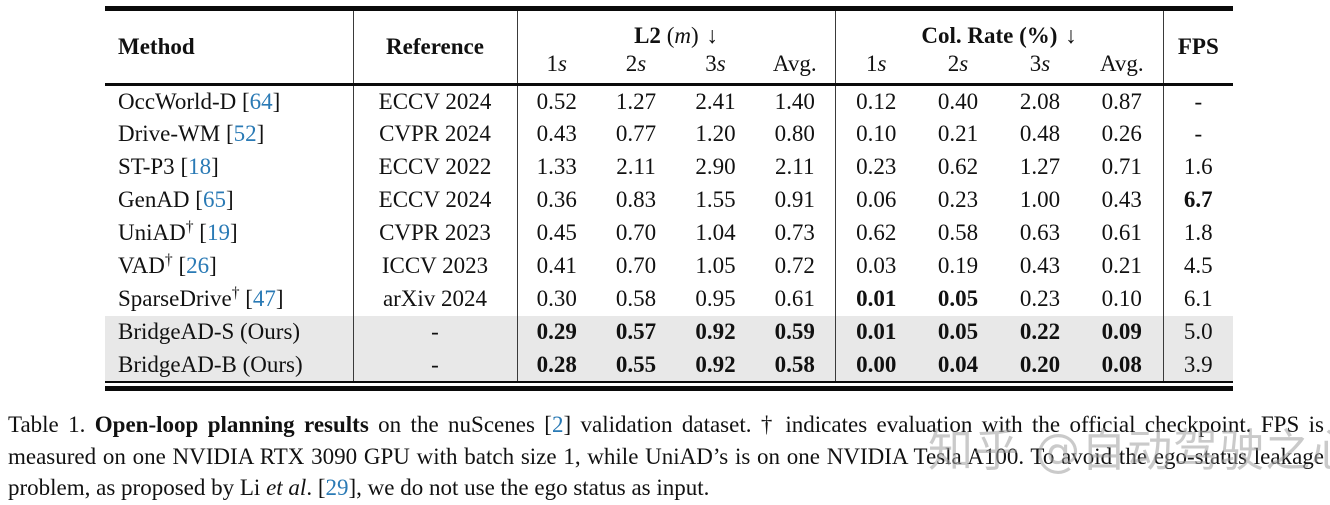  Describe the element at coordinates (152, 232) in the screenshot. I see `method-name: UniAD` at that location.